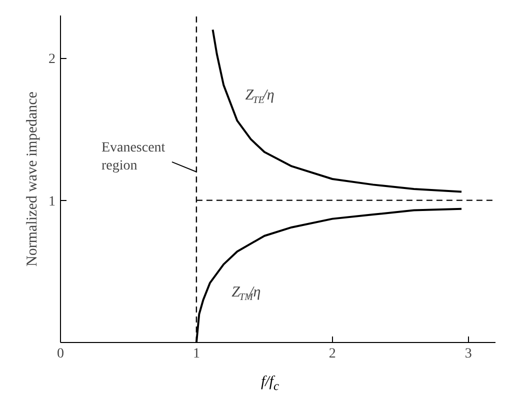 This screenshot has height=406, width=524. I want to click on x-tick-label: 1, so click(196, 354).